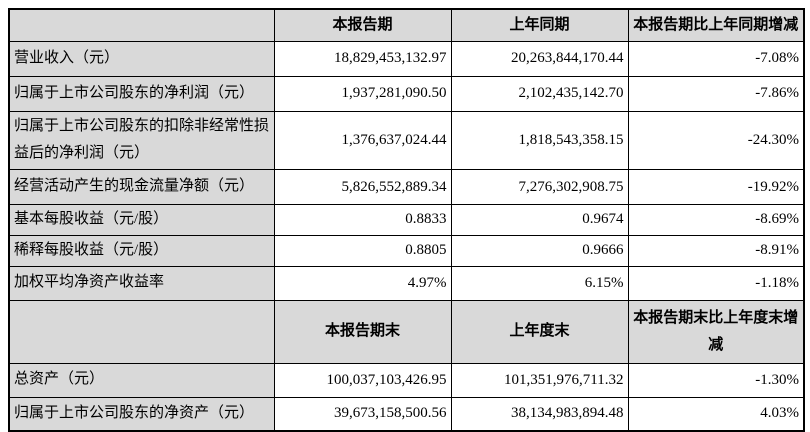 The image size is (810, 432). What do you see at coordinates (716, 220) in the screenshot?
I see `change-value: -8.69%` at bounding box center [716, 220].